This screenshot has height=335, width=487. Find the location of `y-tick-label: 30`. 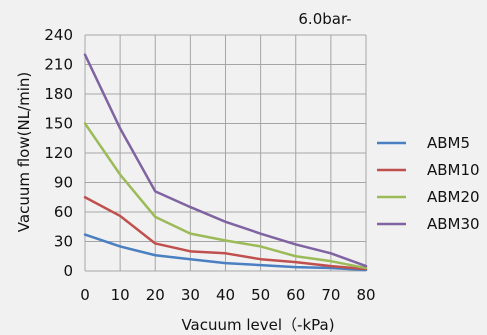

y-tick-label: 30 is located at coordinates (63, 242).